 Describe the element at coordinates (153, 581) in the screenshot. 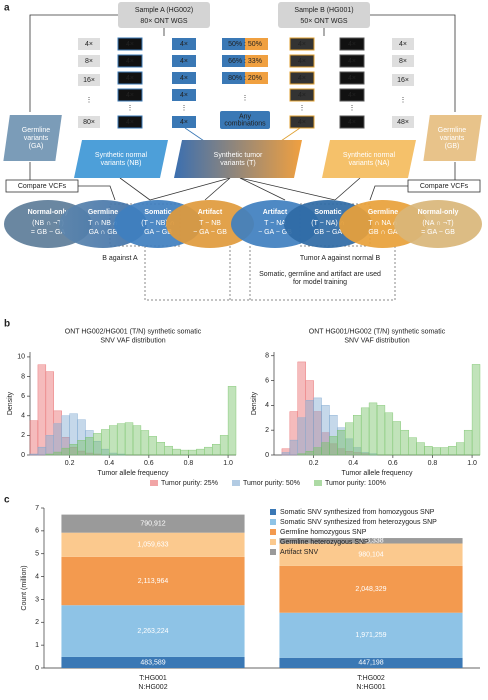

I see `value-label: 2,113,964` at that location.